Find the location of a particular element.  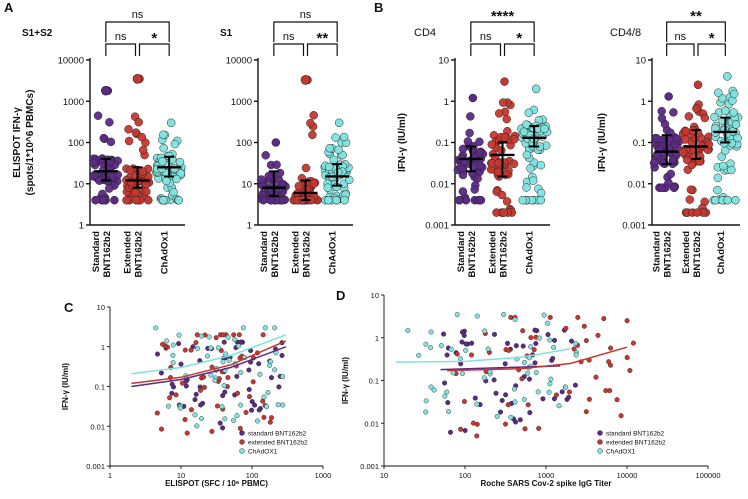

category-label: BNT162b2 is located at coordinates (504, 254).